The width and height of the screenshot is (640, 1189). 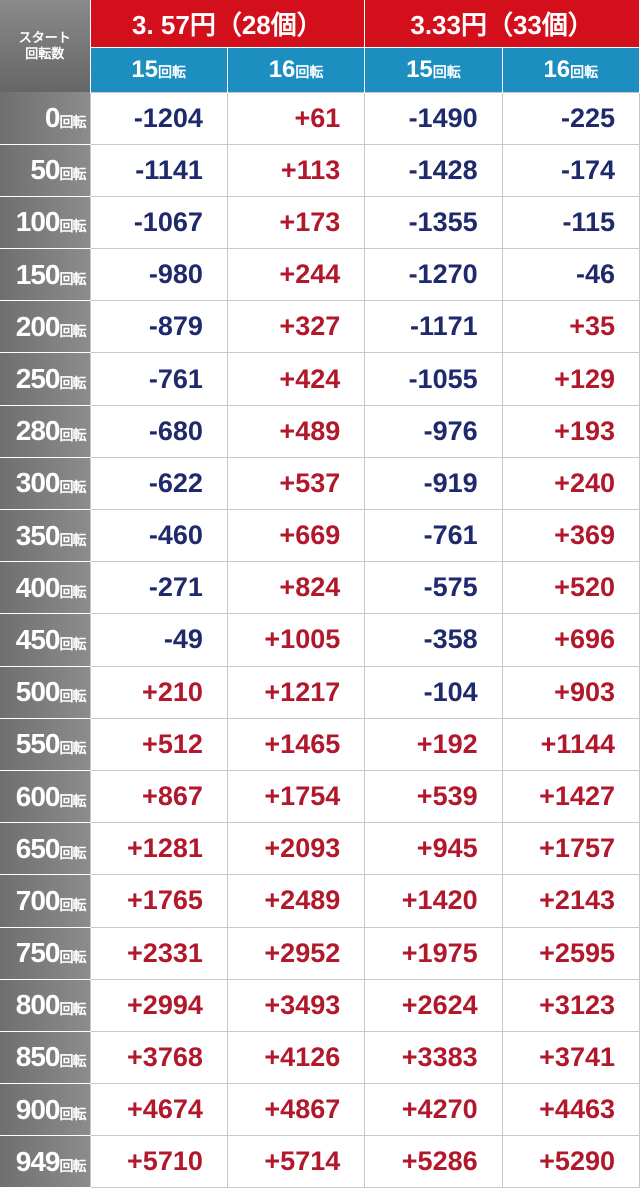 What do you see at coordinates (570, 1057) in the screenshot?
I see `value-cell: +3741` at bounding box center [570, 1057].